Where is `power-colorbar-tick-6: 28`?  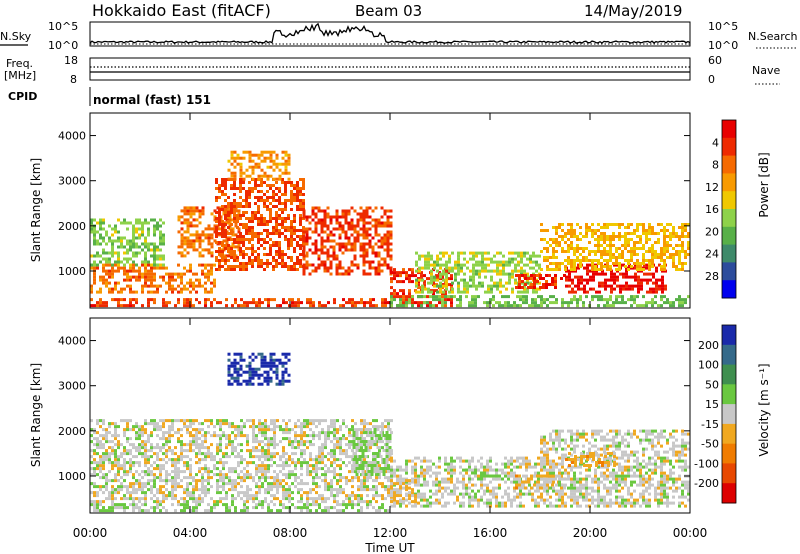
power-colorbar-tick-6: 28 is located at coordinates (712, 276).